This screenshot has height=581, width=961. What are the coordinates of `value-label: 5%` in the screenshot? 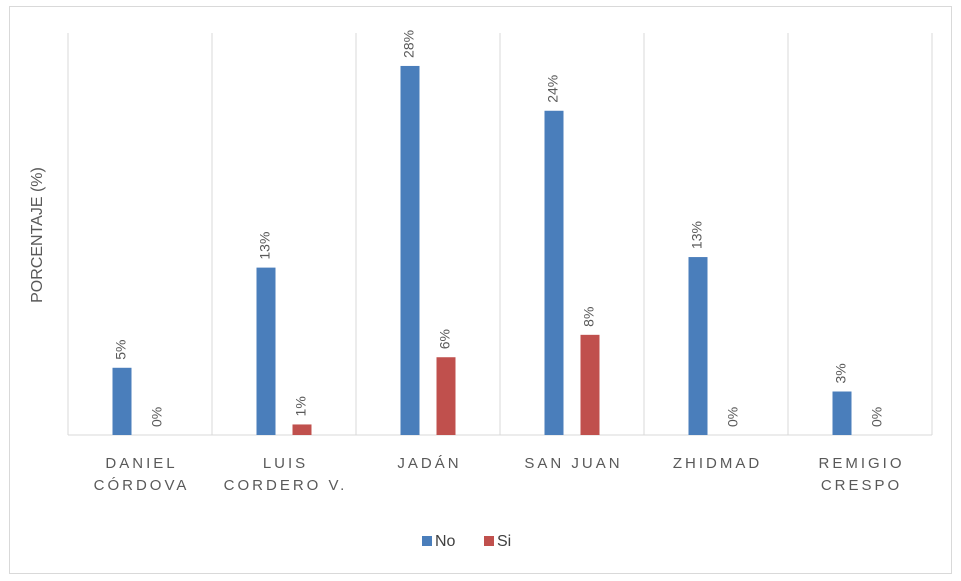 It's located at (121, 350).